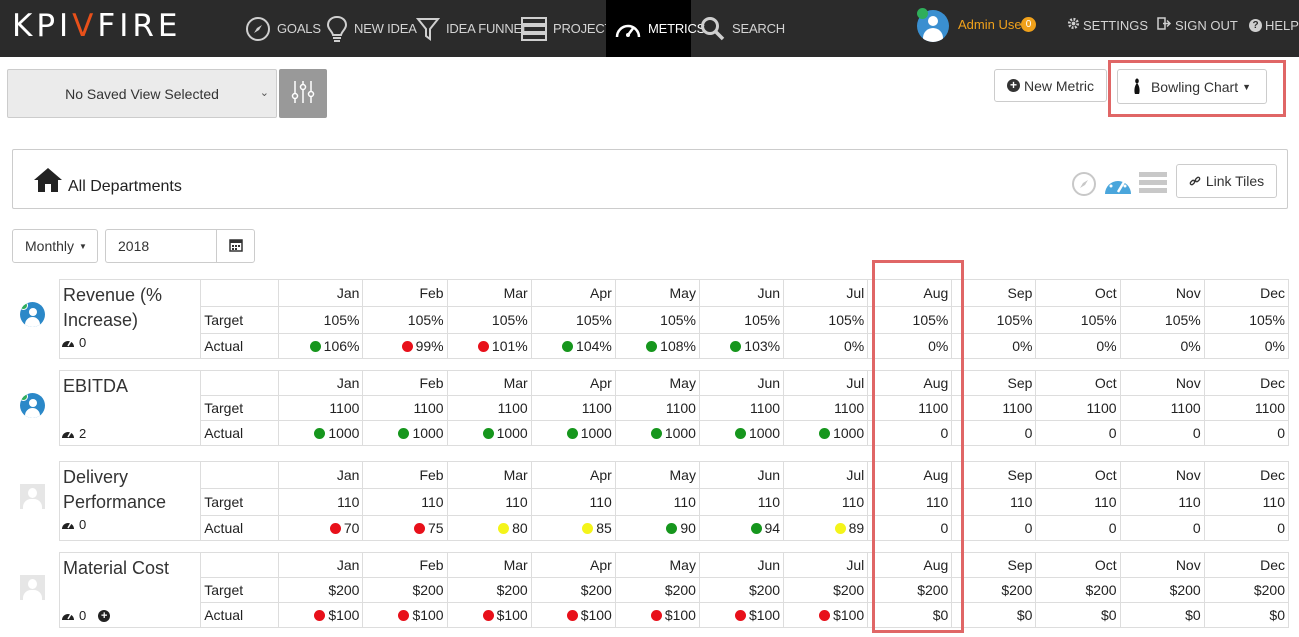 The height and width of the screenshot is (637, 1299). What do you see at coordinates (48, 181) in the screenshot?
I see `home-icon` at bounding box center [48, 181].